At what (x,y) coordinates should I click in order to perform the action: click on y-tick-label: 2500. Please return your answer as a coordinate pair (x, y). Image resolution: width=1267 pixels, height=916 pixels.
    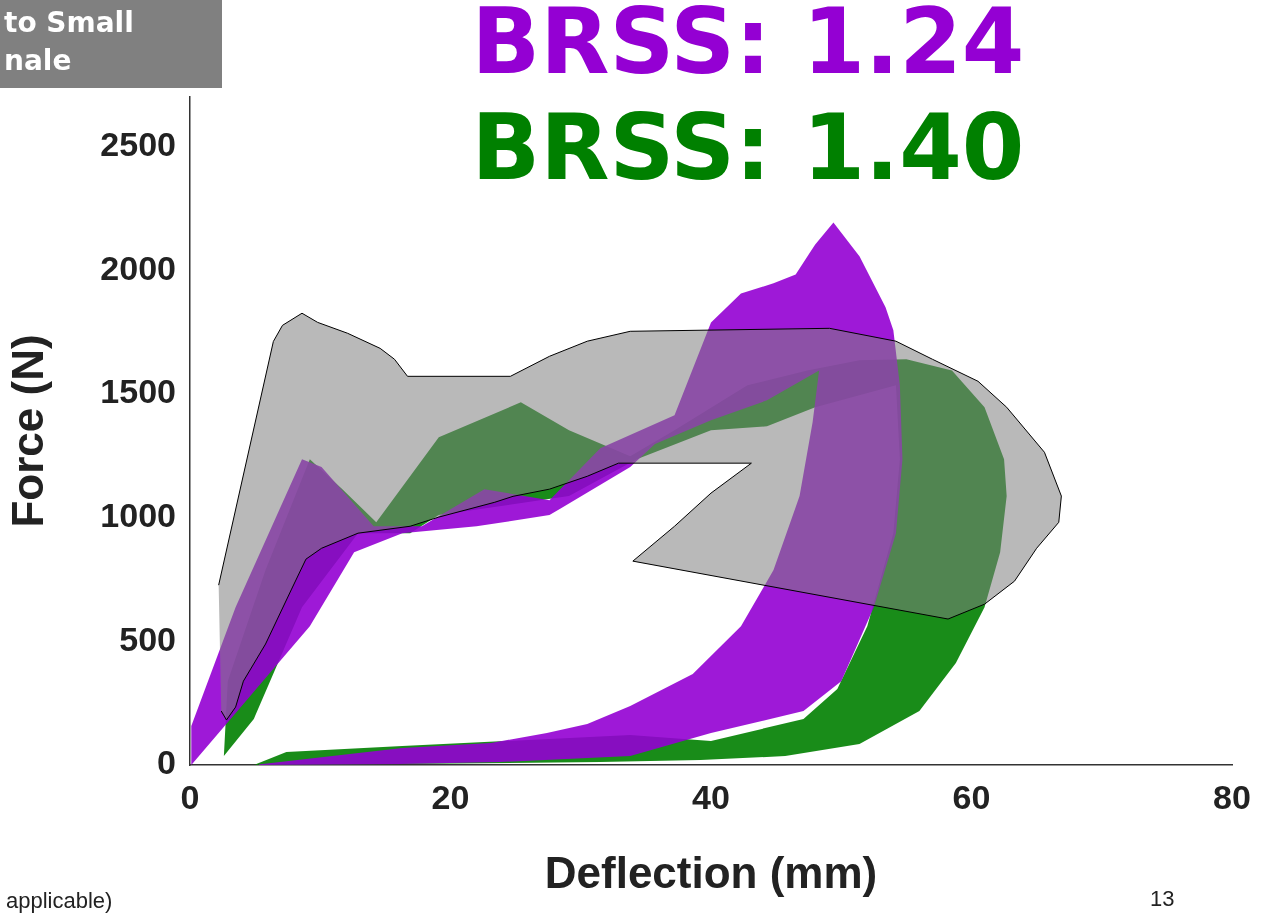
    Looking at the image, I should click on (138, 143).